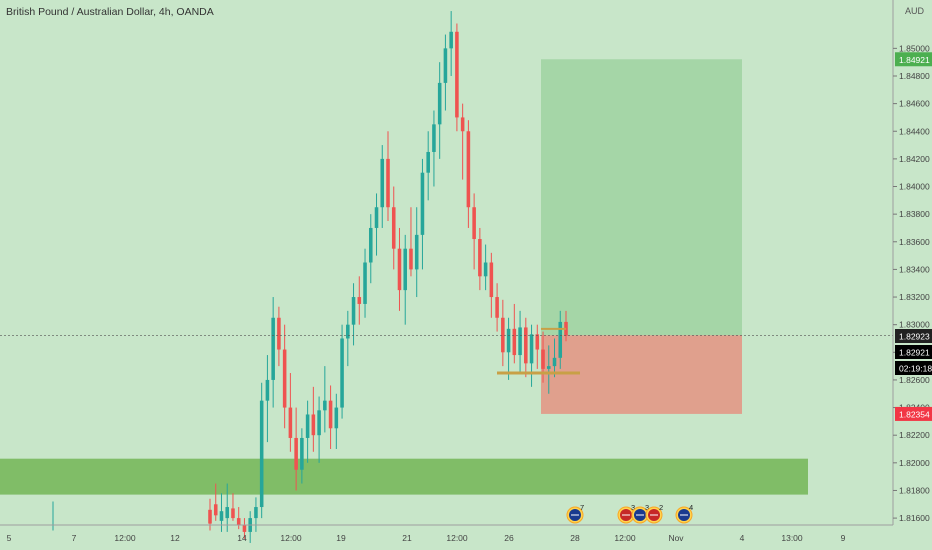 The width and height of the screenshot is (932, 550). What do you see at coordinates (9, 538) in the screenshot?
I see `x-tick-label: 5` at bounding box center [9, 538].